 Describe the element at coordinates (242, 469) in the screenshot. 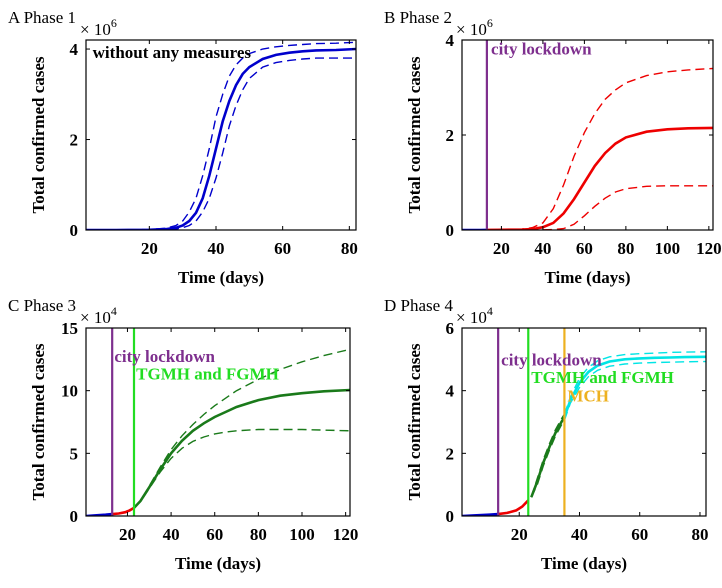

I see `series-line-5-bound` at that location.